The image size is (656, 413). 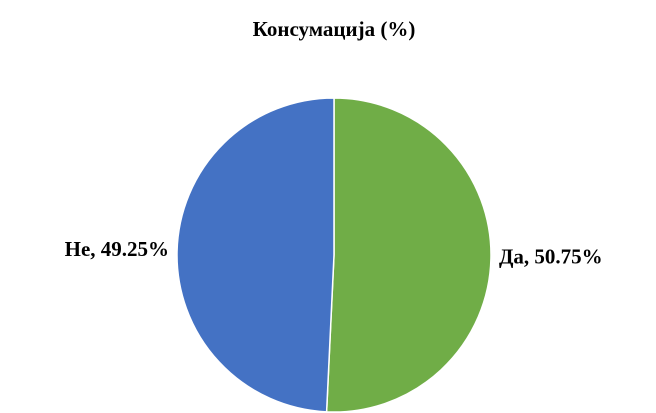 What do you see at coordinates (117, 249) in the screenshot?
I see `data-label: Не, 49.25%` at bounding box center [117, 249].